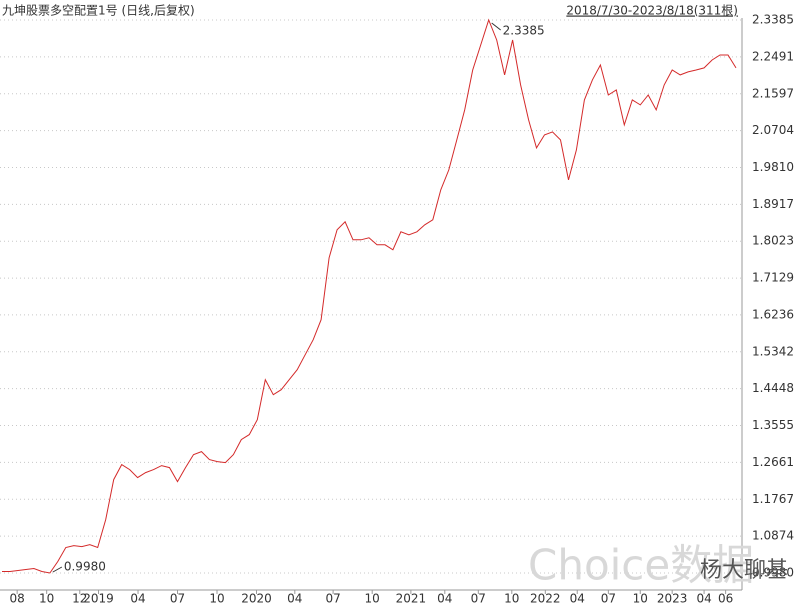 The height and width of the screenshot is (606, 806). What do you see at coordinates (773, 241) in the screenshot?
I see `y-tick-label: 1.8023` at bounding box center [773, 241].